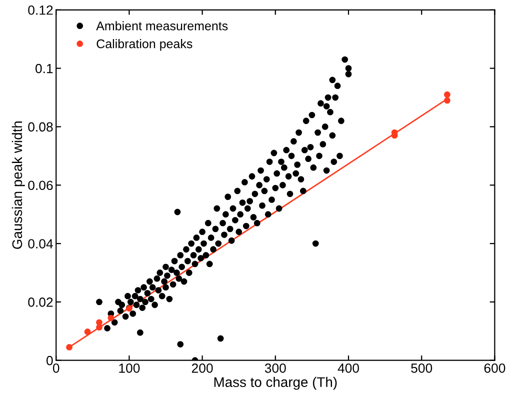  Describe the element at coordinates (275, 383) in the screenshot. I see `x-axis-title: Mass to charge (Th)` at that location.